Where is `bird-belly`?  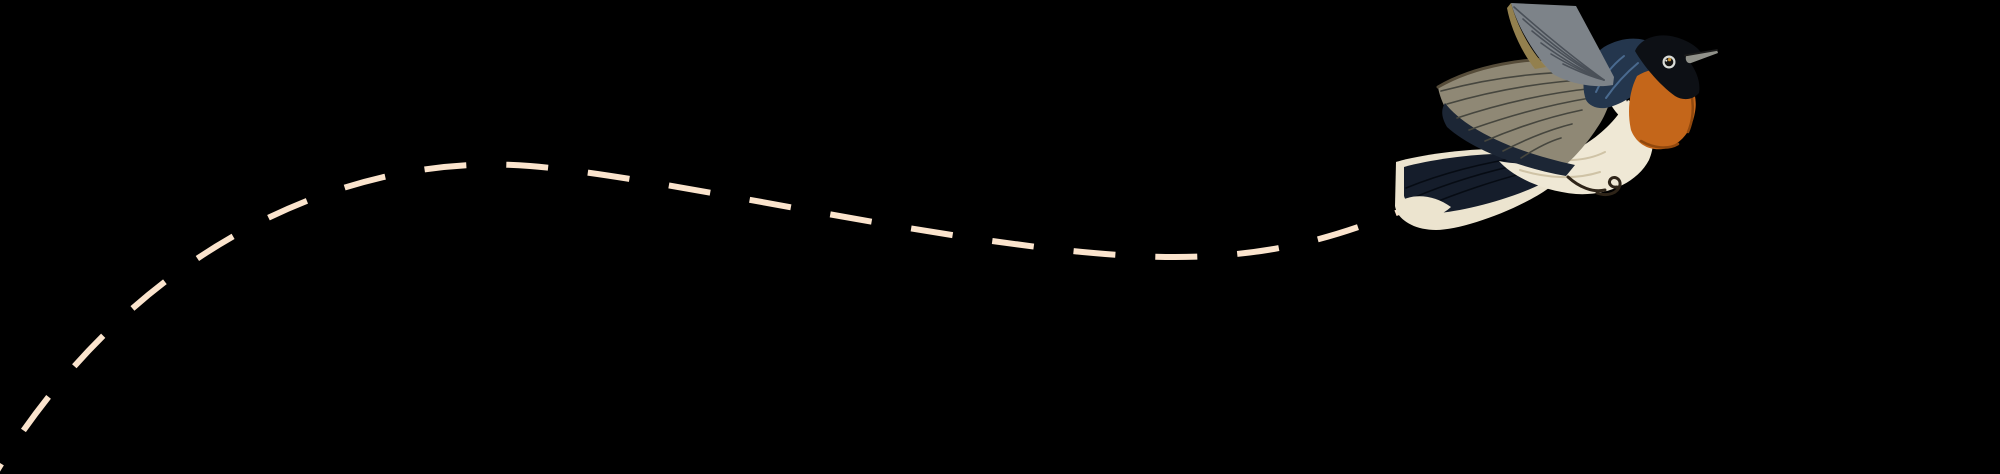 bird-belly is located at coordinates (1576, 147).